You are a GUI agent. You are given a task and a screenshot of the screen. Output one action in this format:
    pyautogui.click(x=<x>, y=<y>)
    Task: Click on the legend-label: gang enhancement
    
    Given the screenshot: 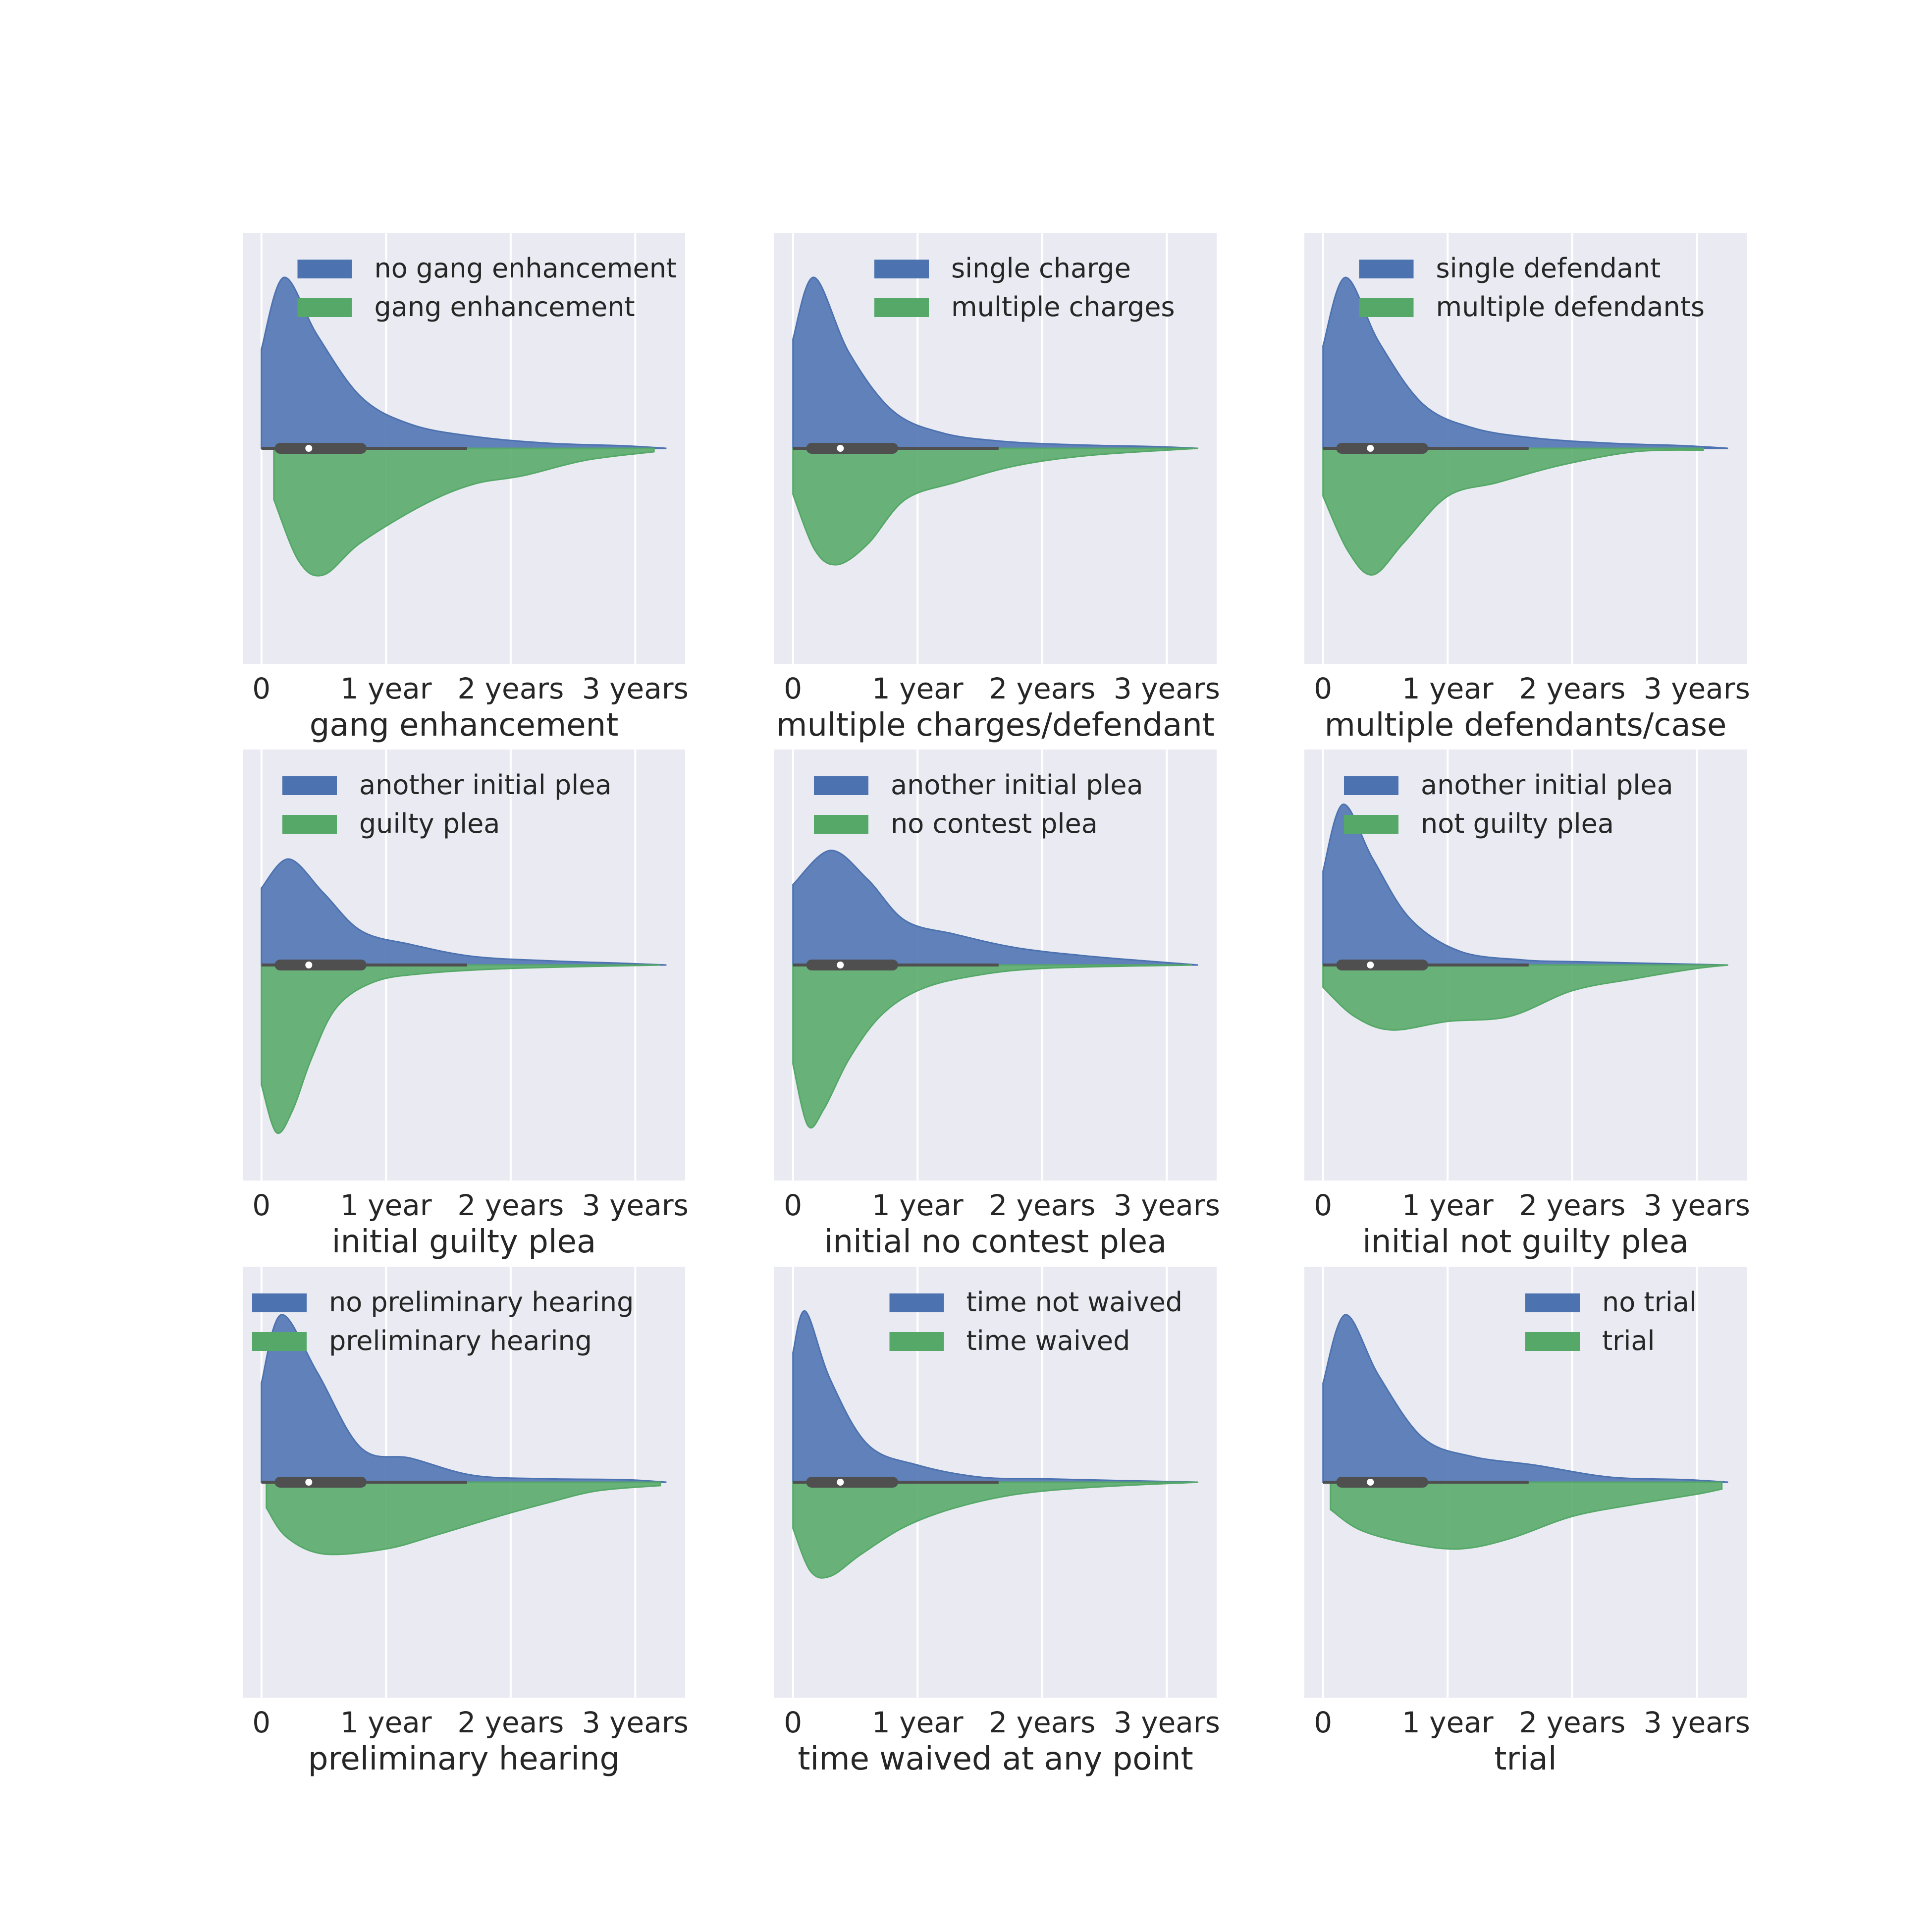 What is the action you would take?
    pyautogui.click(x=505, y=307)
    